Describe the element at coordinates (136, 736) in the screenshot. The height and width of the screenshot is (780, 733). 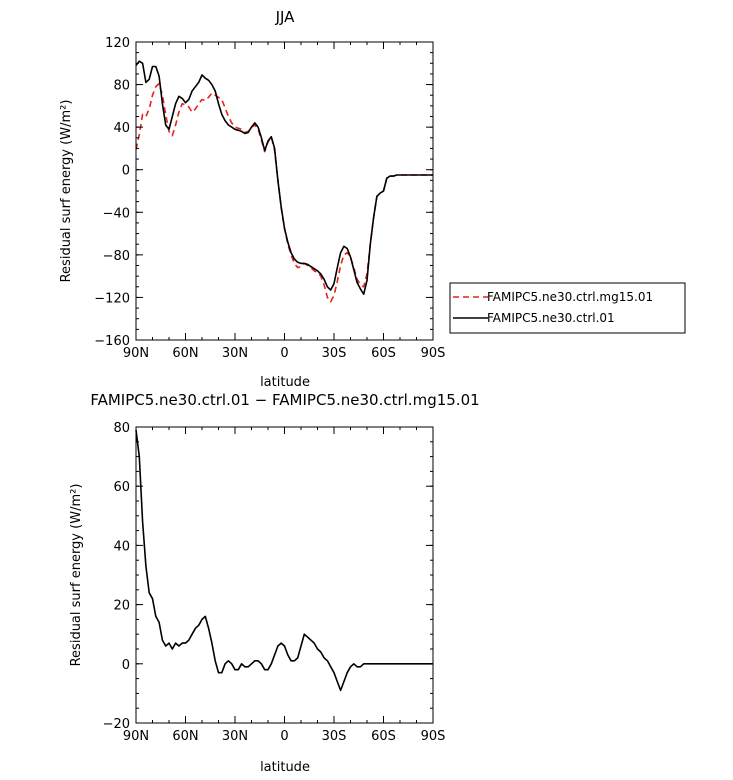
I see `bottom-x-tick-label: 90N` at that location.